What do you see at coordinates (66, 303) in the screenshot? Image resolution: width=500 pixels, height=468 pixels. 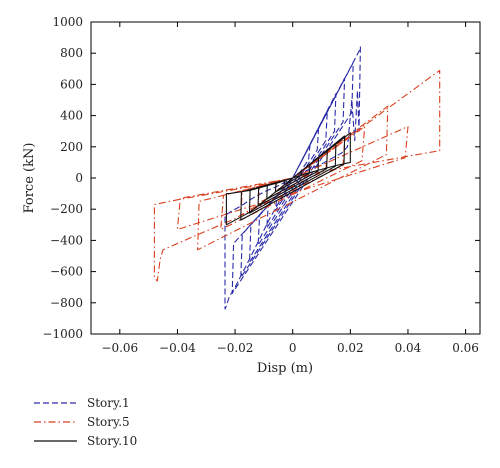 I see `y-tick-label: −800` at bounding box center [66, 303].